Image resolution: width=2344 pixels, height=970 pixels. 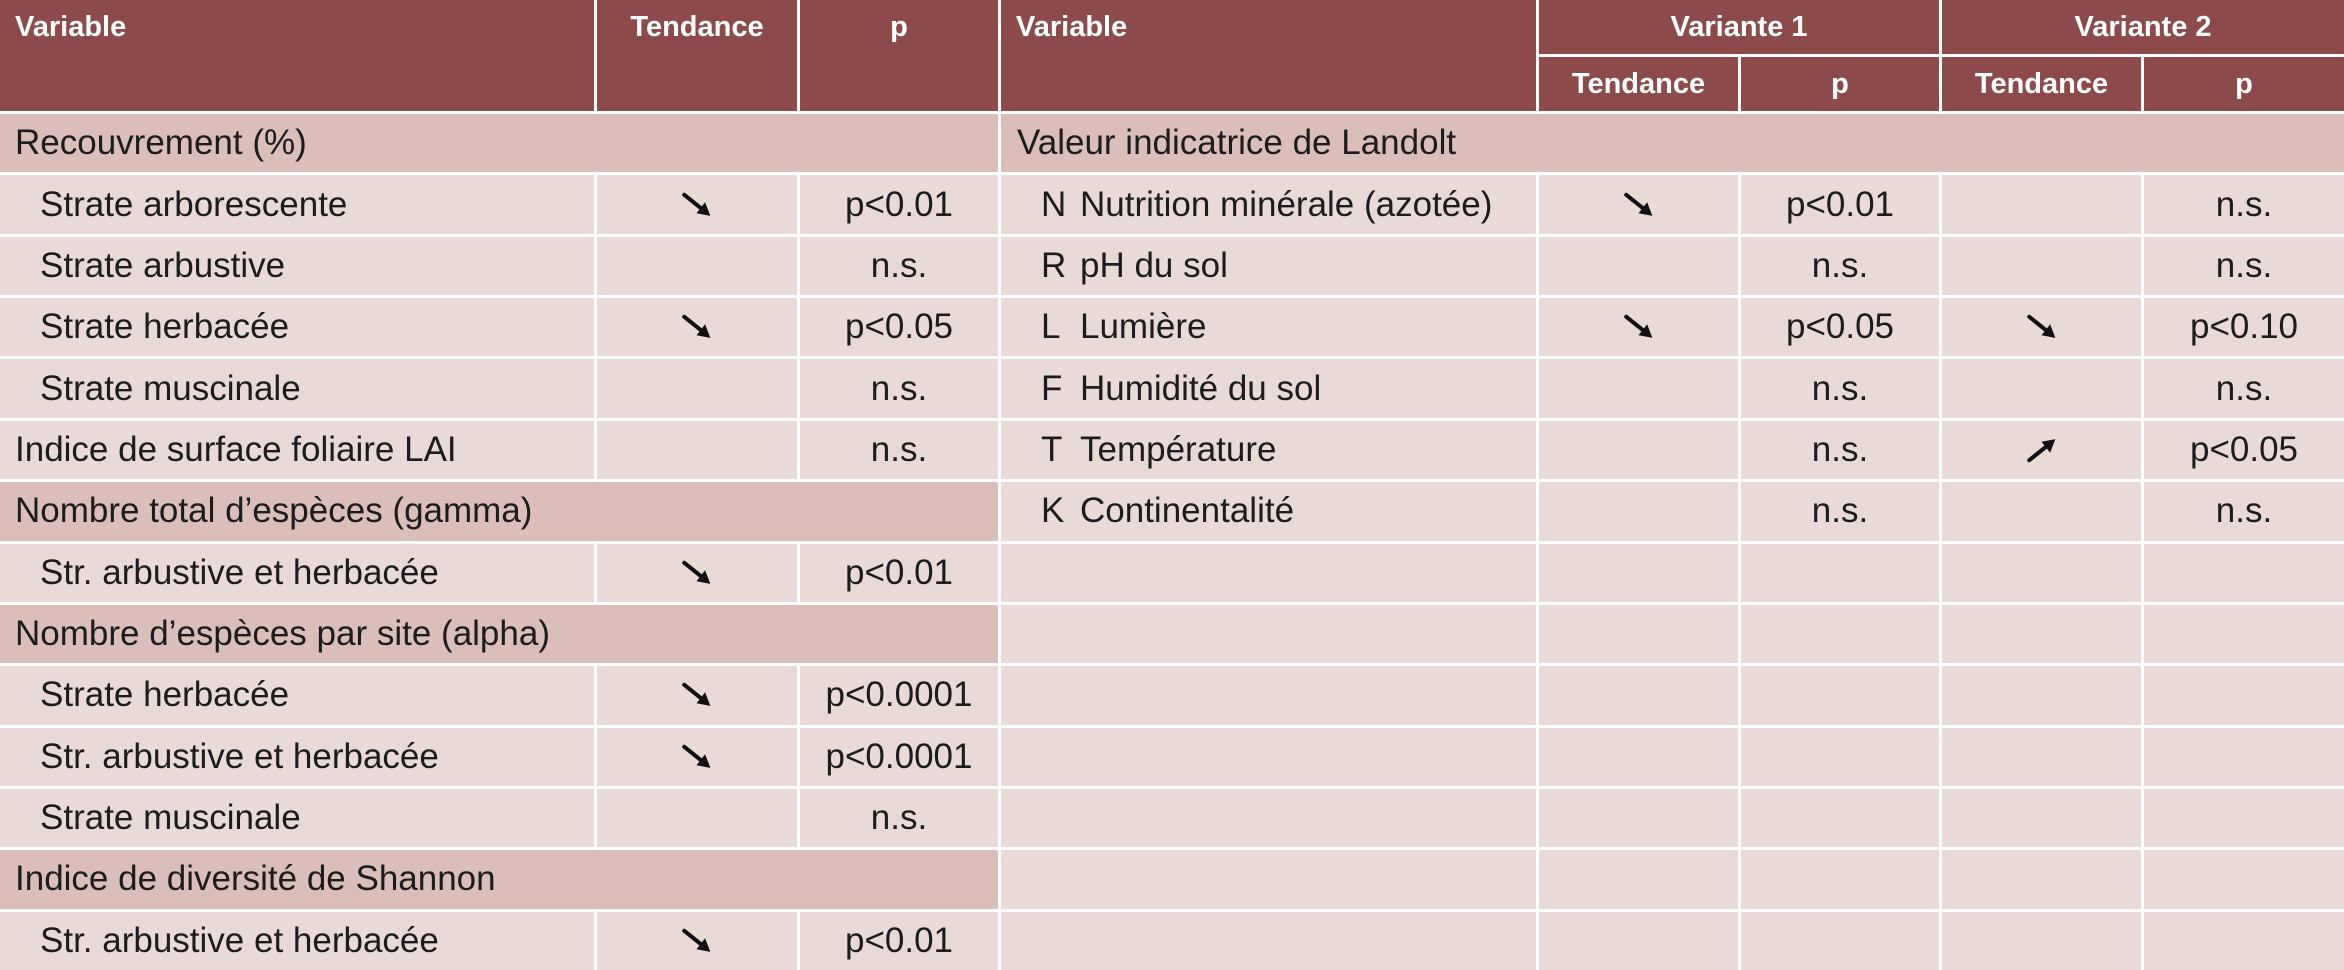 What do you see at coordinates (1840, 204) in the screenshot?
I see `v1-p-value-cell: p<0.01` at bounding box center [1840, 204].